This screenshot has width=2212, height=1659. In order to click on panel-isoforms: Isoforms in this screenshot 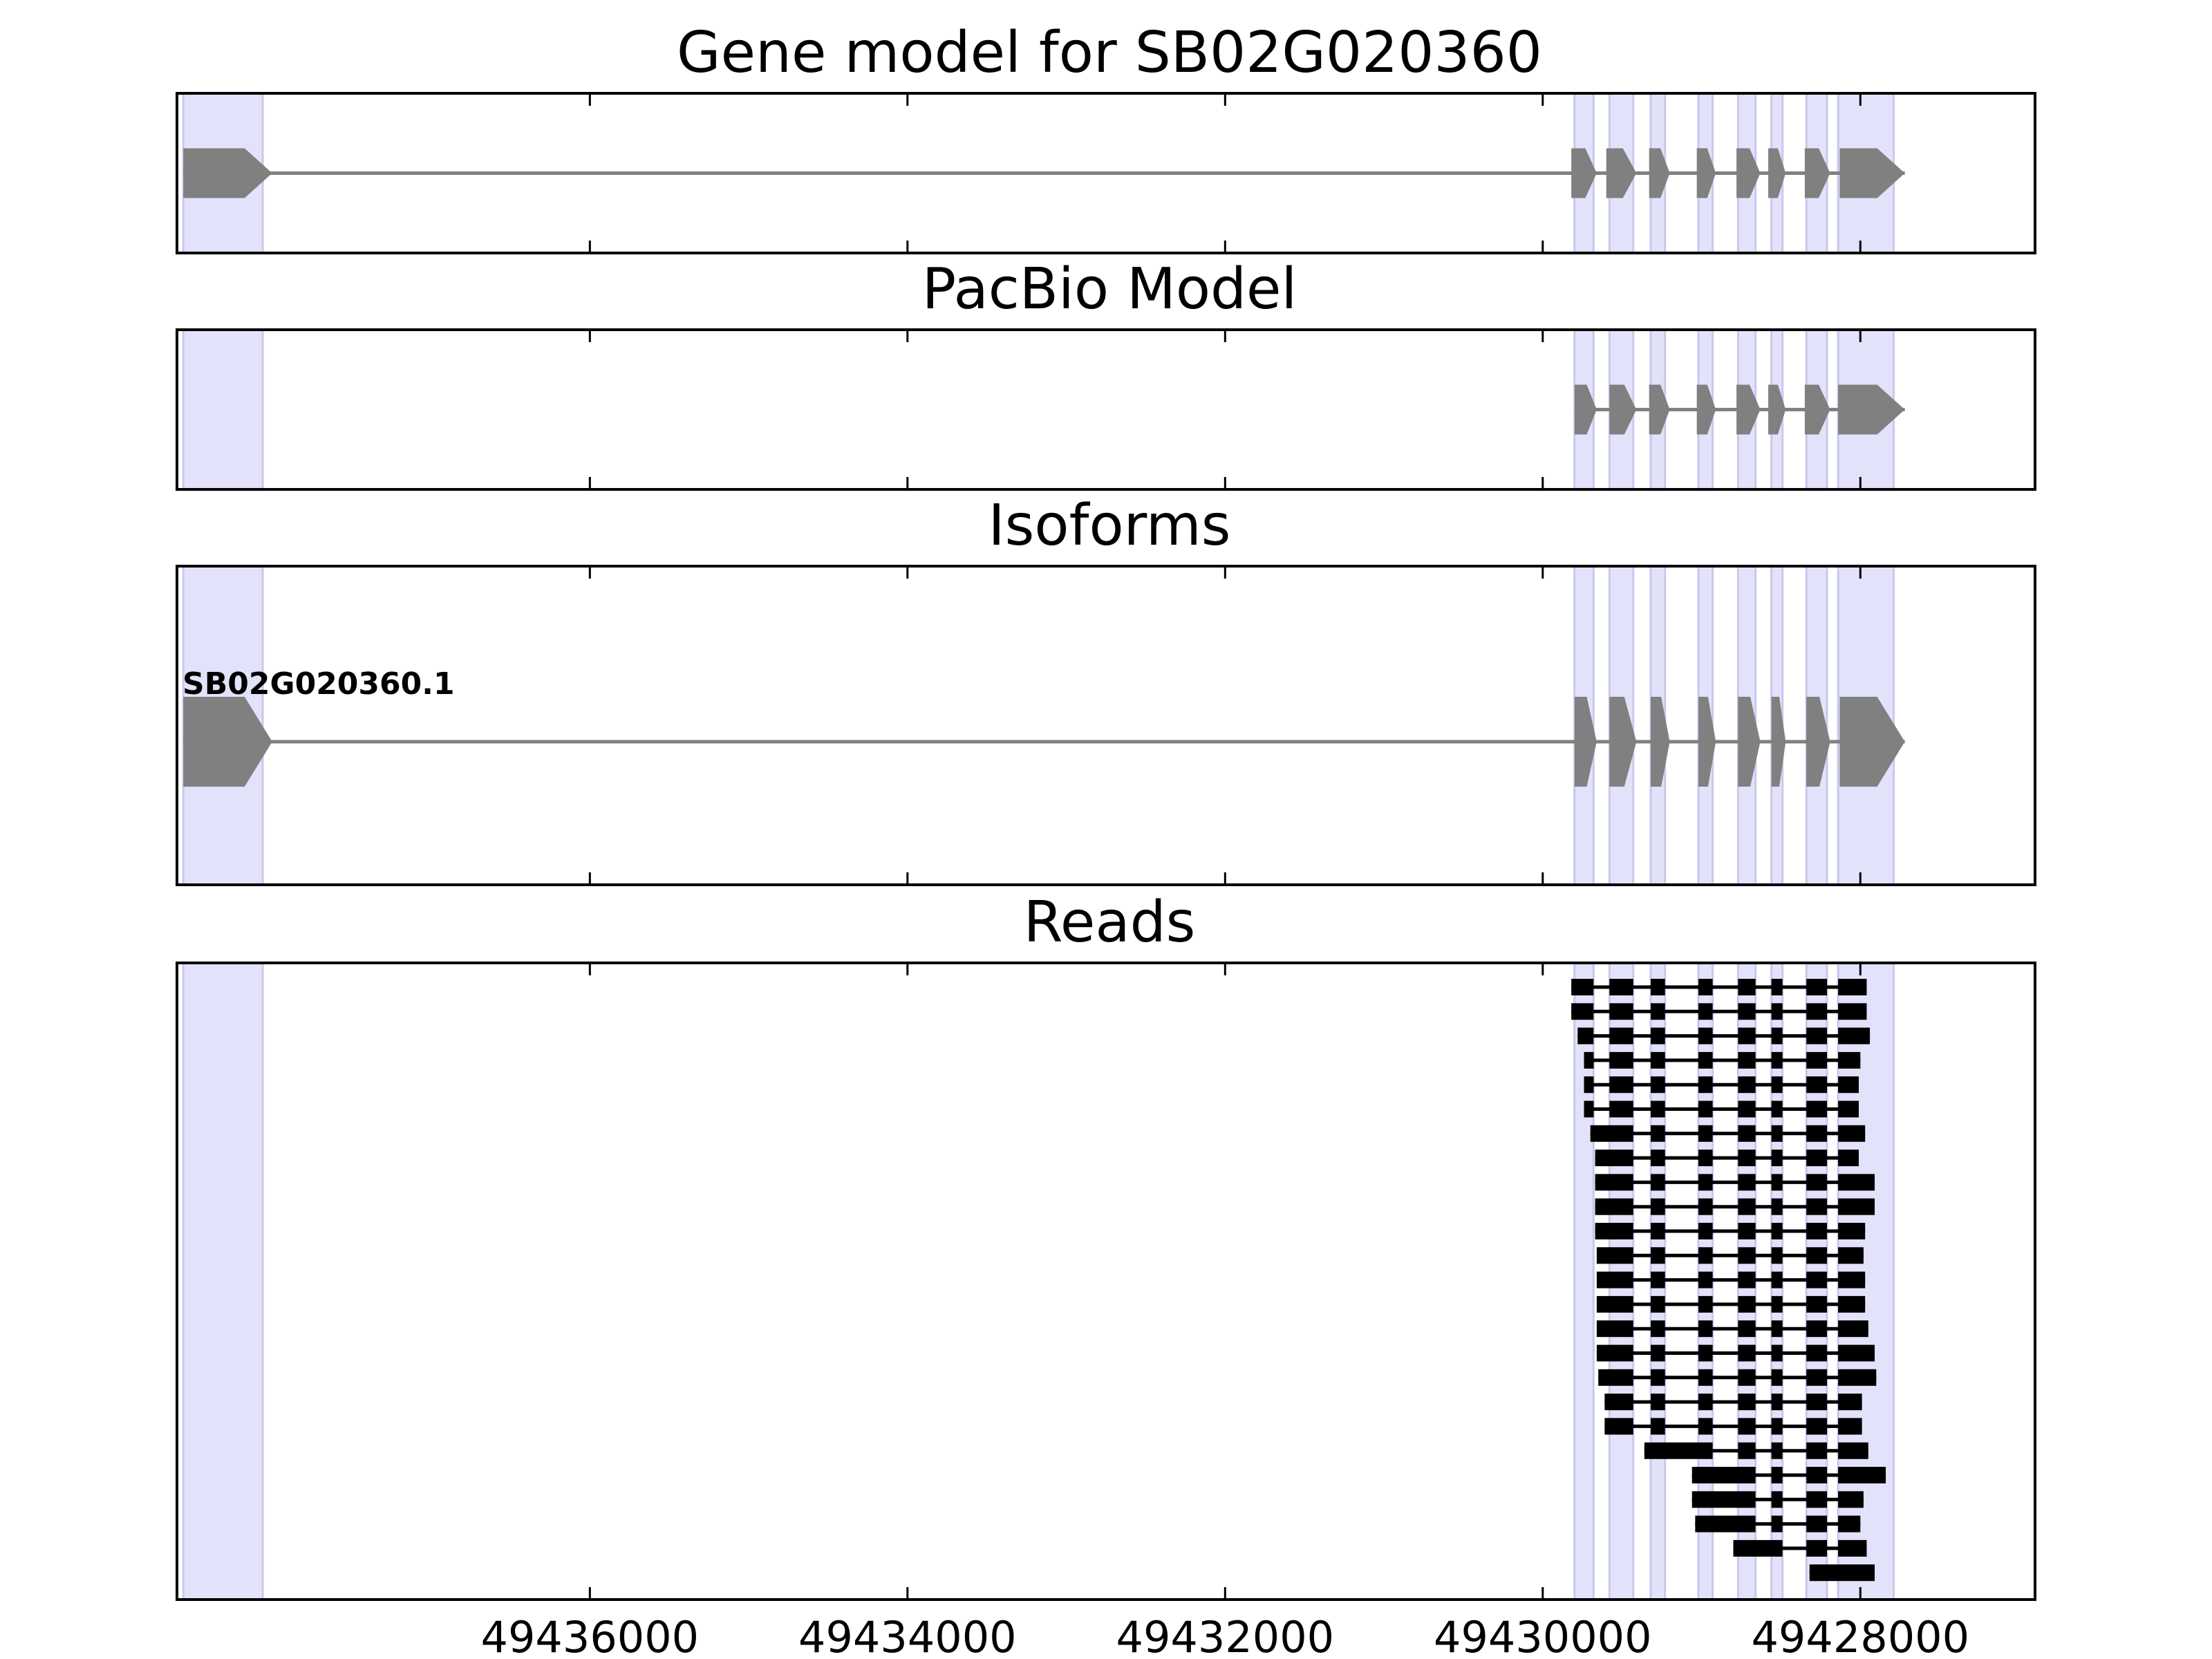, I will do `click(1110, 526)`.